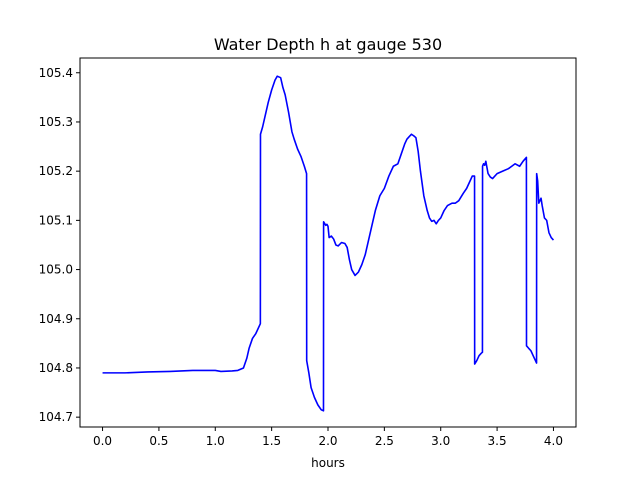  Describe the element at coordinates (56, 171) in the screenshot. I see `y-tick-label: 105.2` at that location.